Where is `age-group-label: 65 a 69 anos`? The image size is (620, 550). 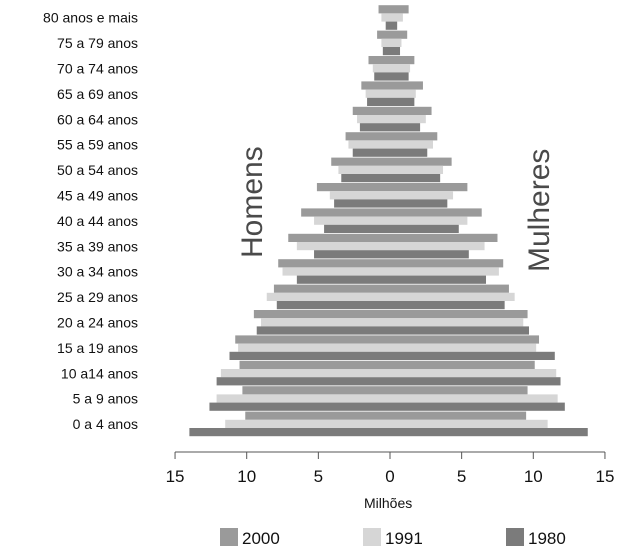 age-group-label: 65 a 69 anos is located at coordinates (97, 94).